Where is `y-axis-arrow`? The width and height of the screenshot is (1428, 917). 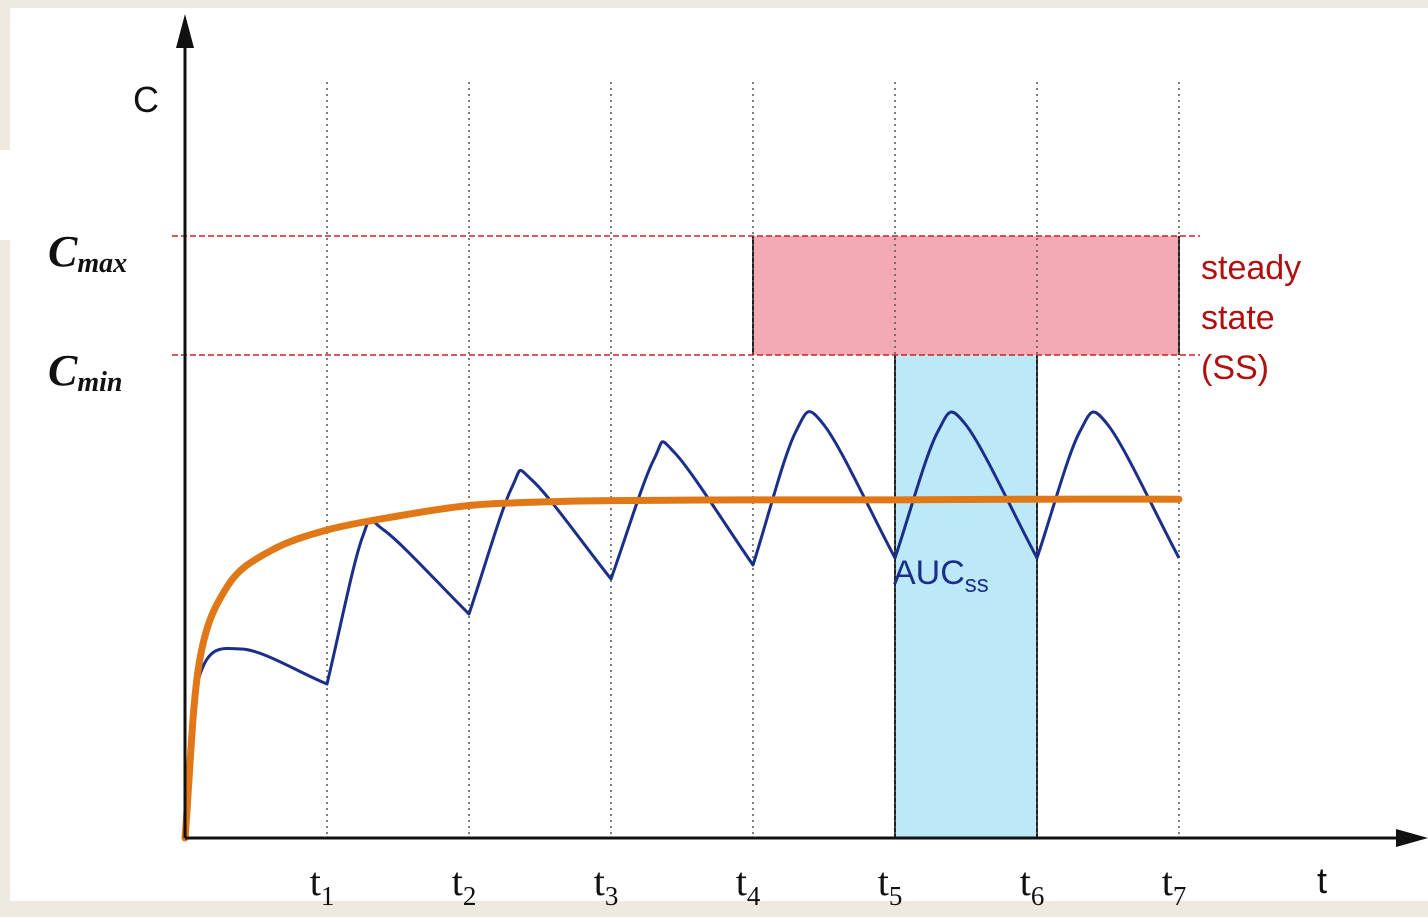
y-axis-arrow is located at coordinates (185, 31).